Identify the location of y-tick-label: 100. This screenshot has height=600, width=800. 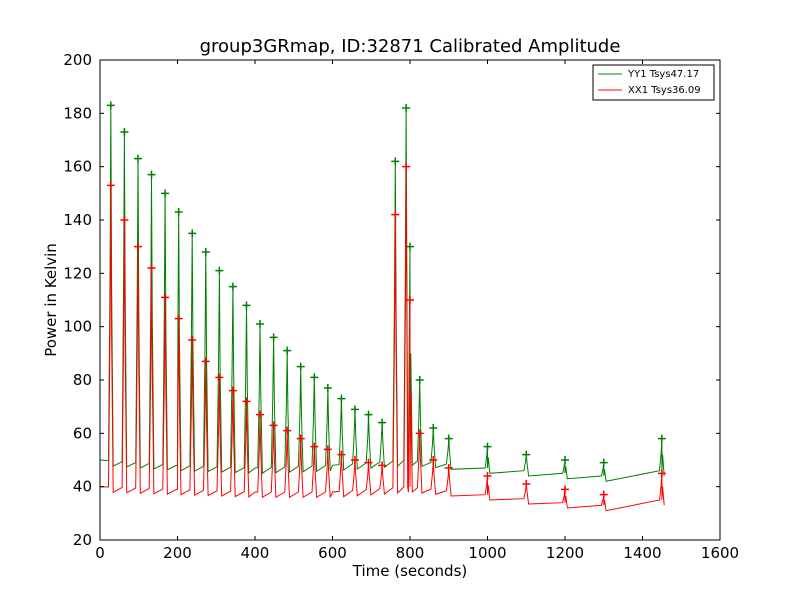
(77, 327).